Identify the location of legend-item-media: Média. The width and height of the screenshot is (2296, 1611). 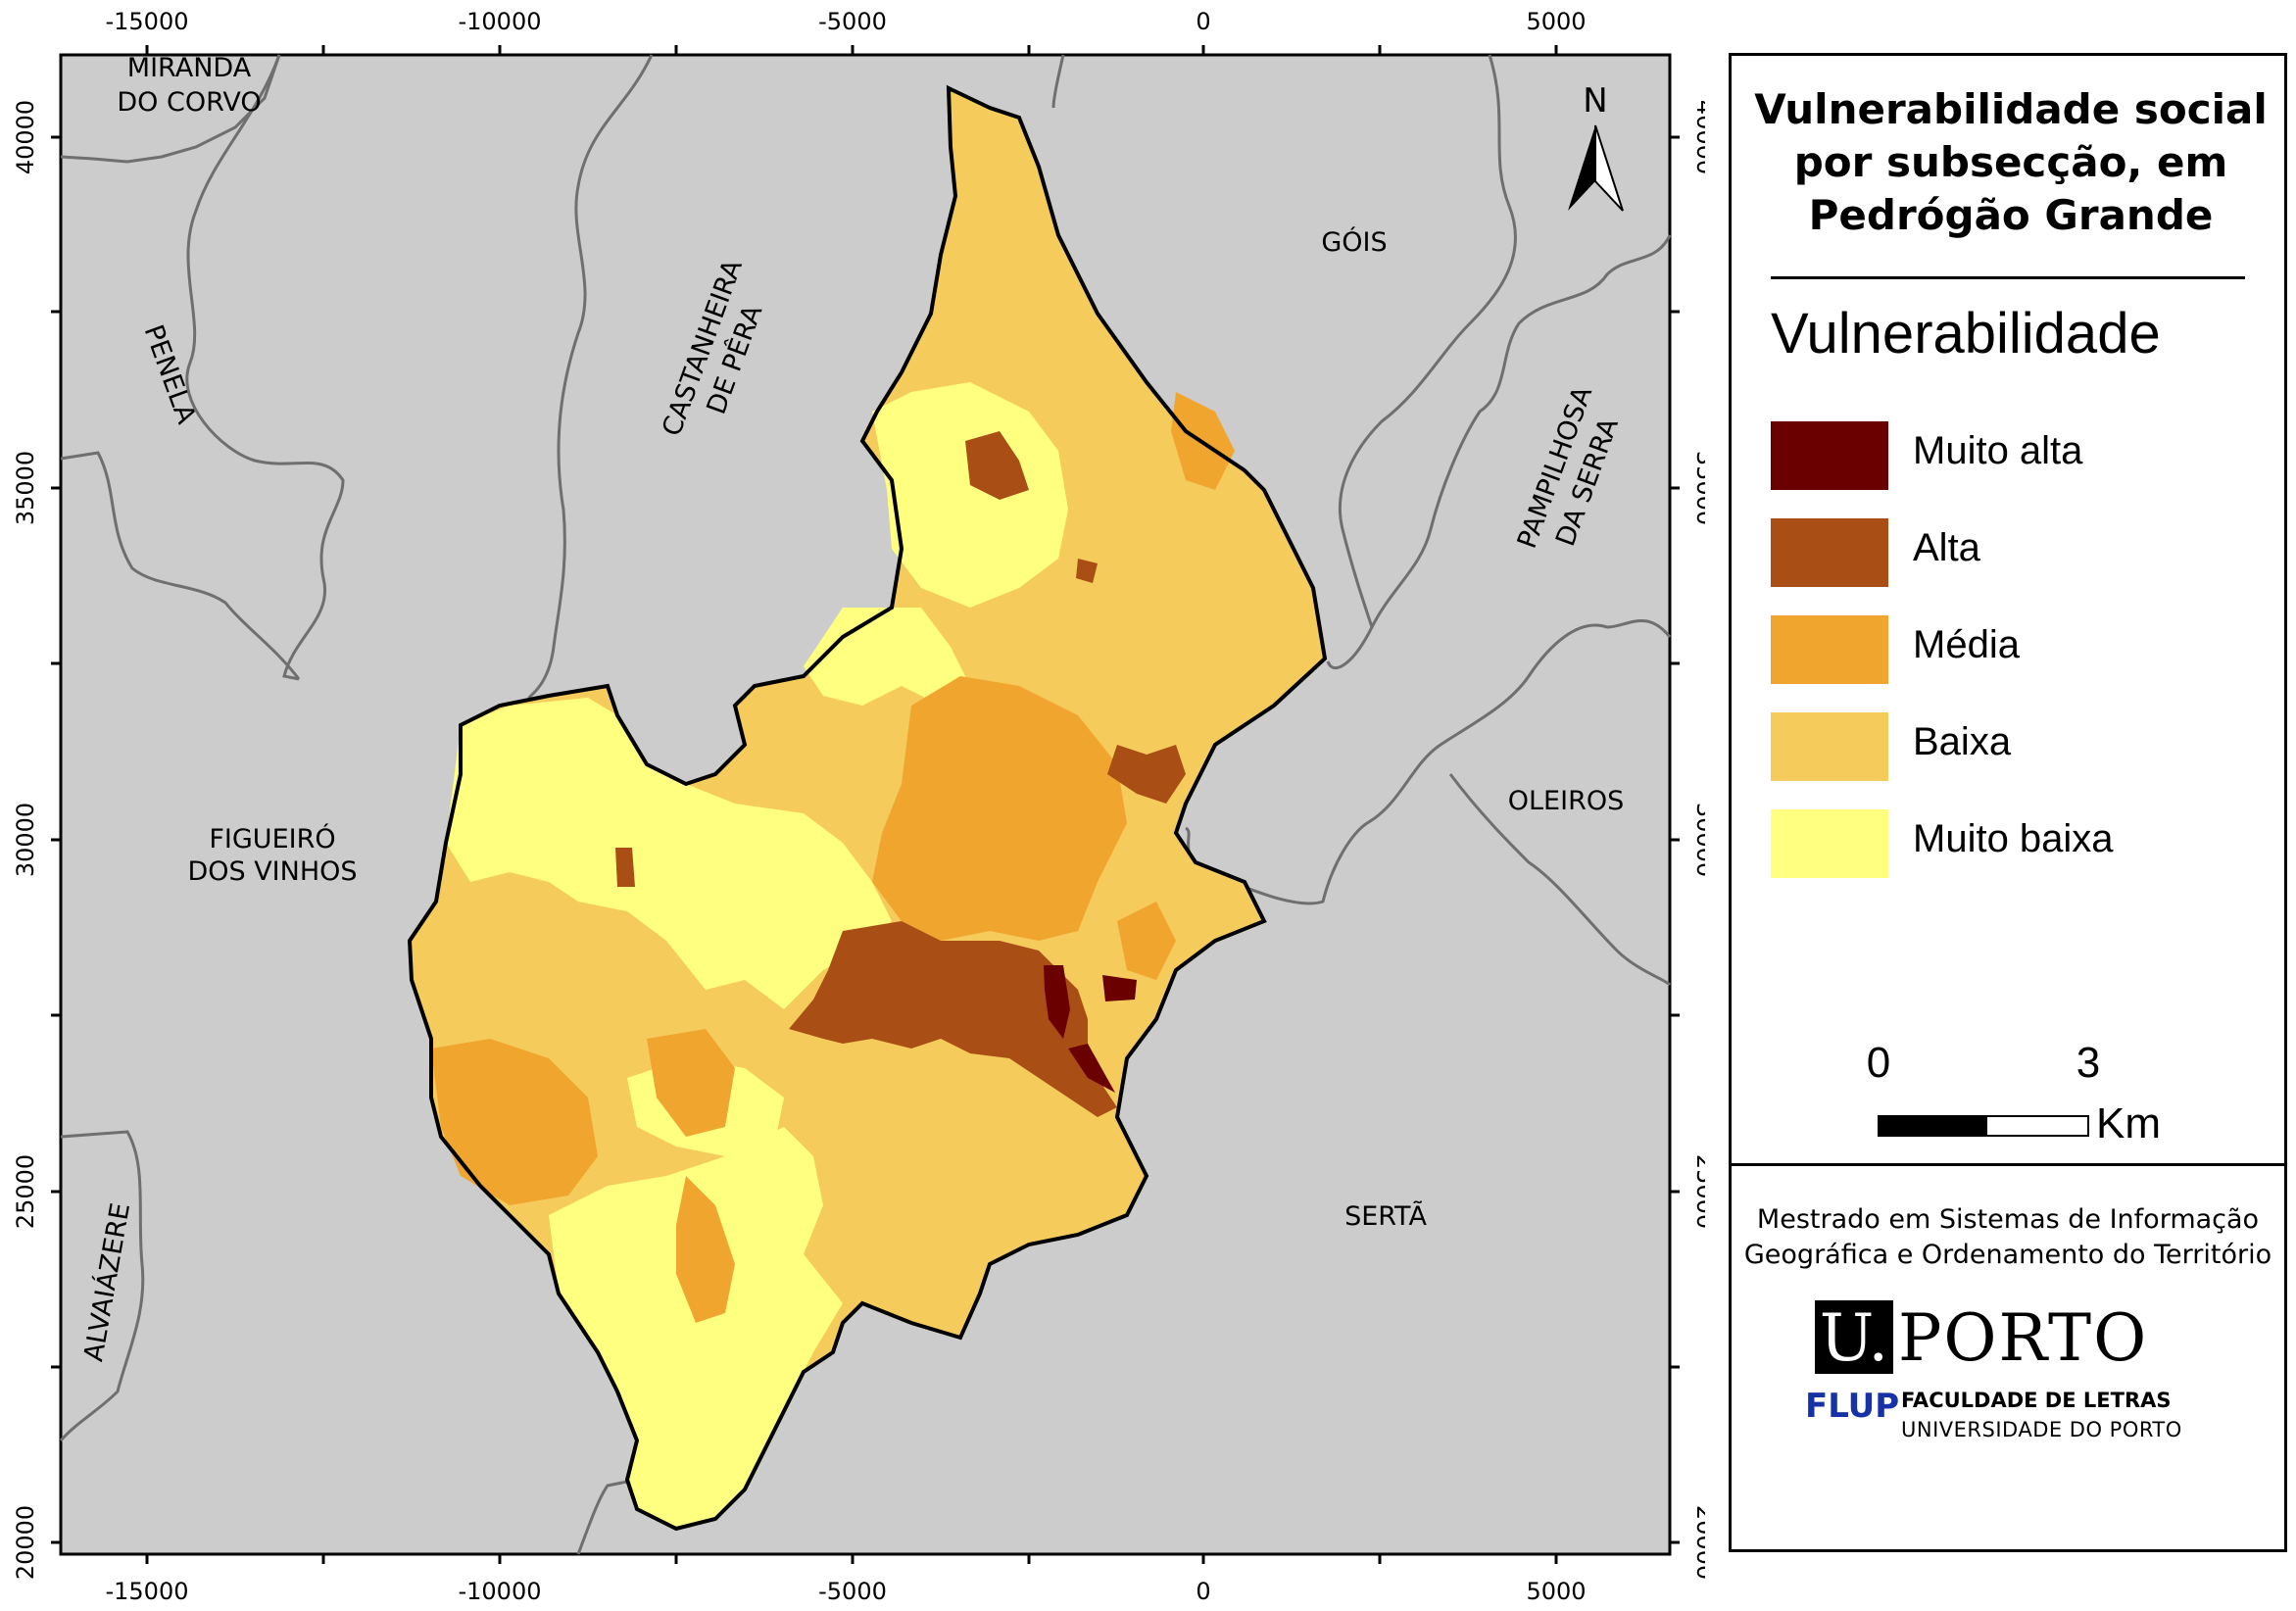
(2016, 651).